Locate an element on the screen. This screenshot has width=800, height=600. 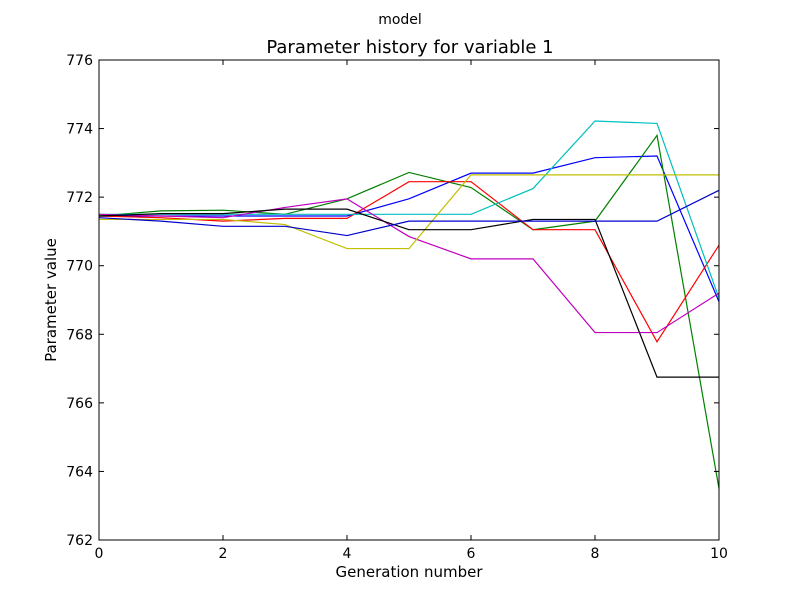
y-tick-label: 762 is located at coordinates (79, 541).